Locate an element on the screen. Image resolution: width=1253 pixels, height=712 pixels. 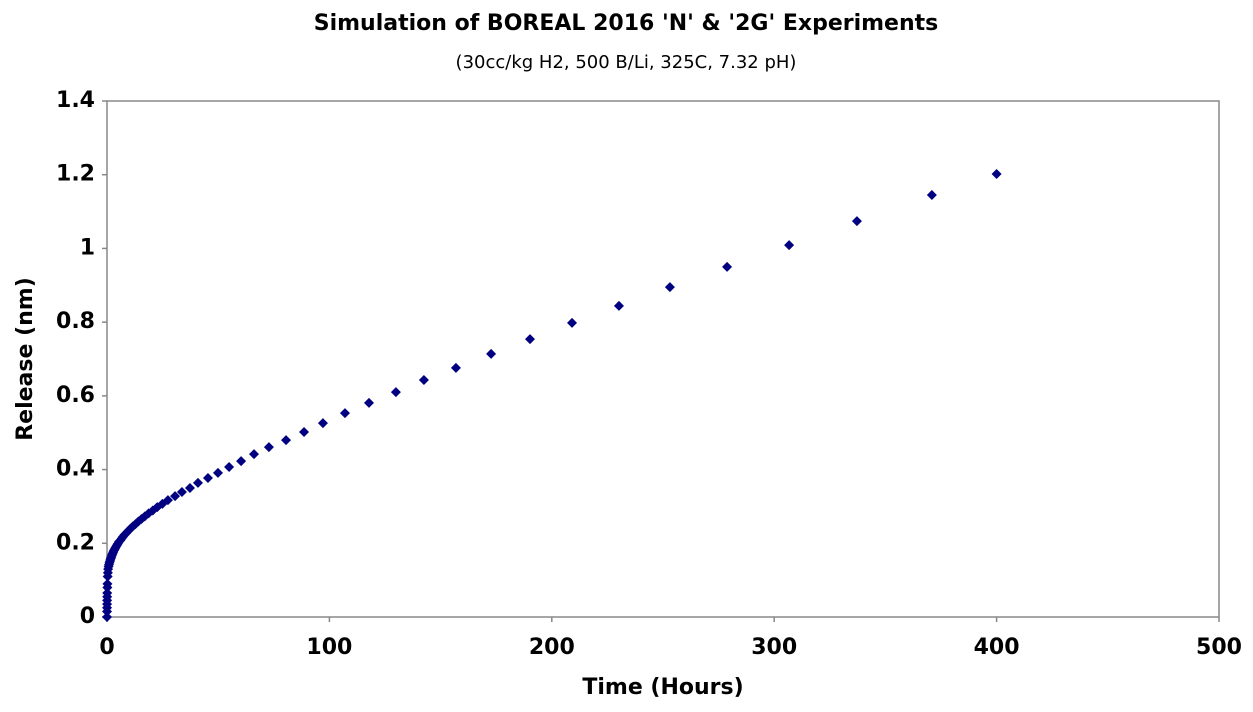
y-tick-label: 0.2 is located at coordinates (75, 542).